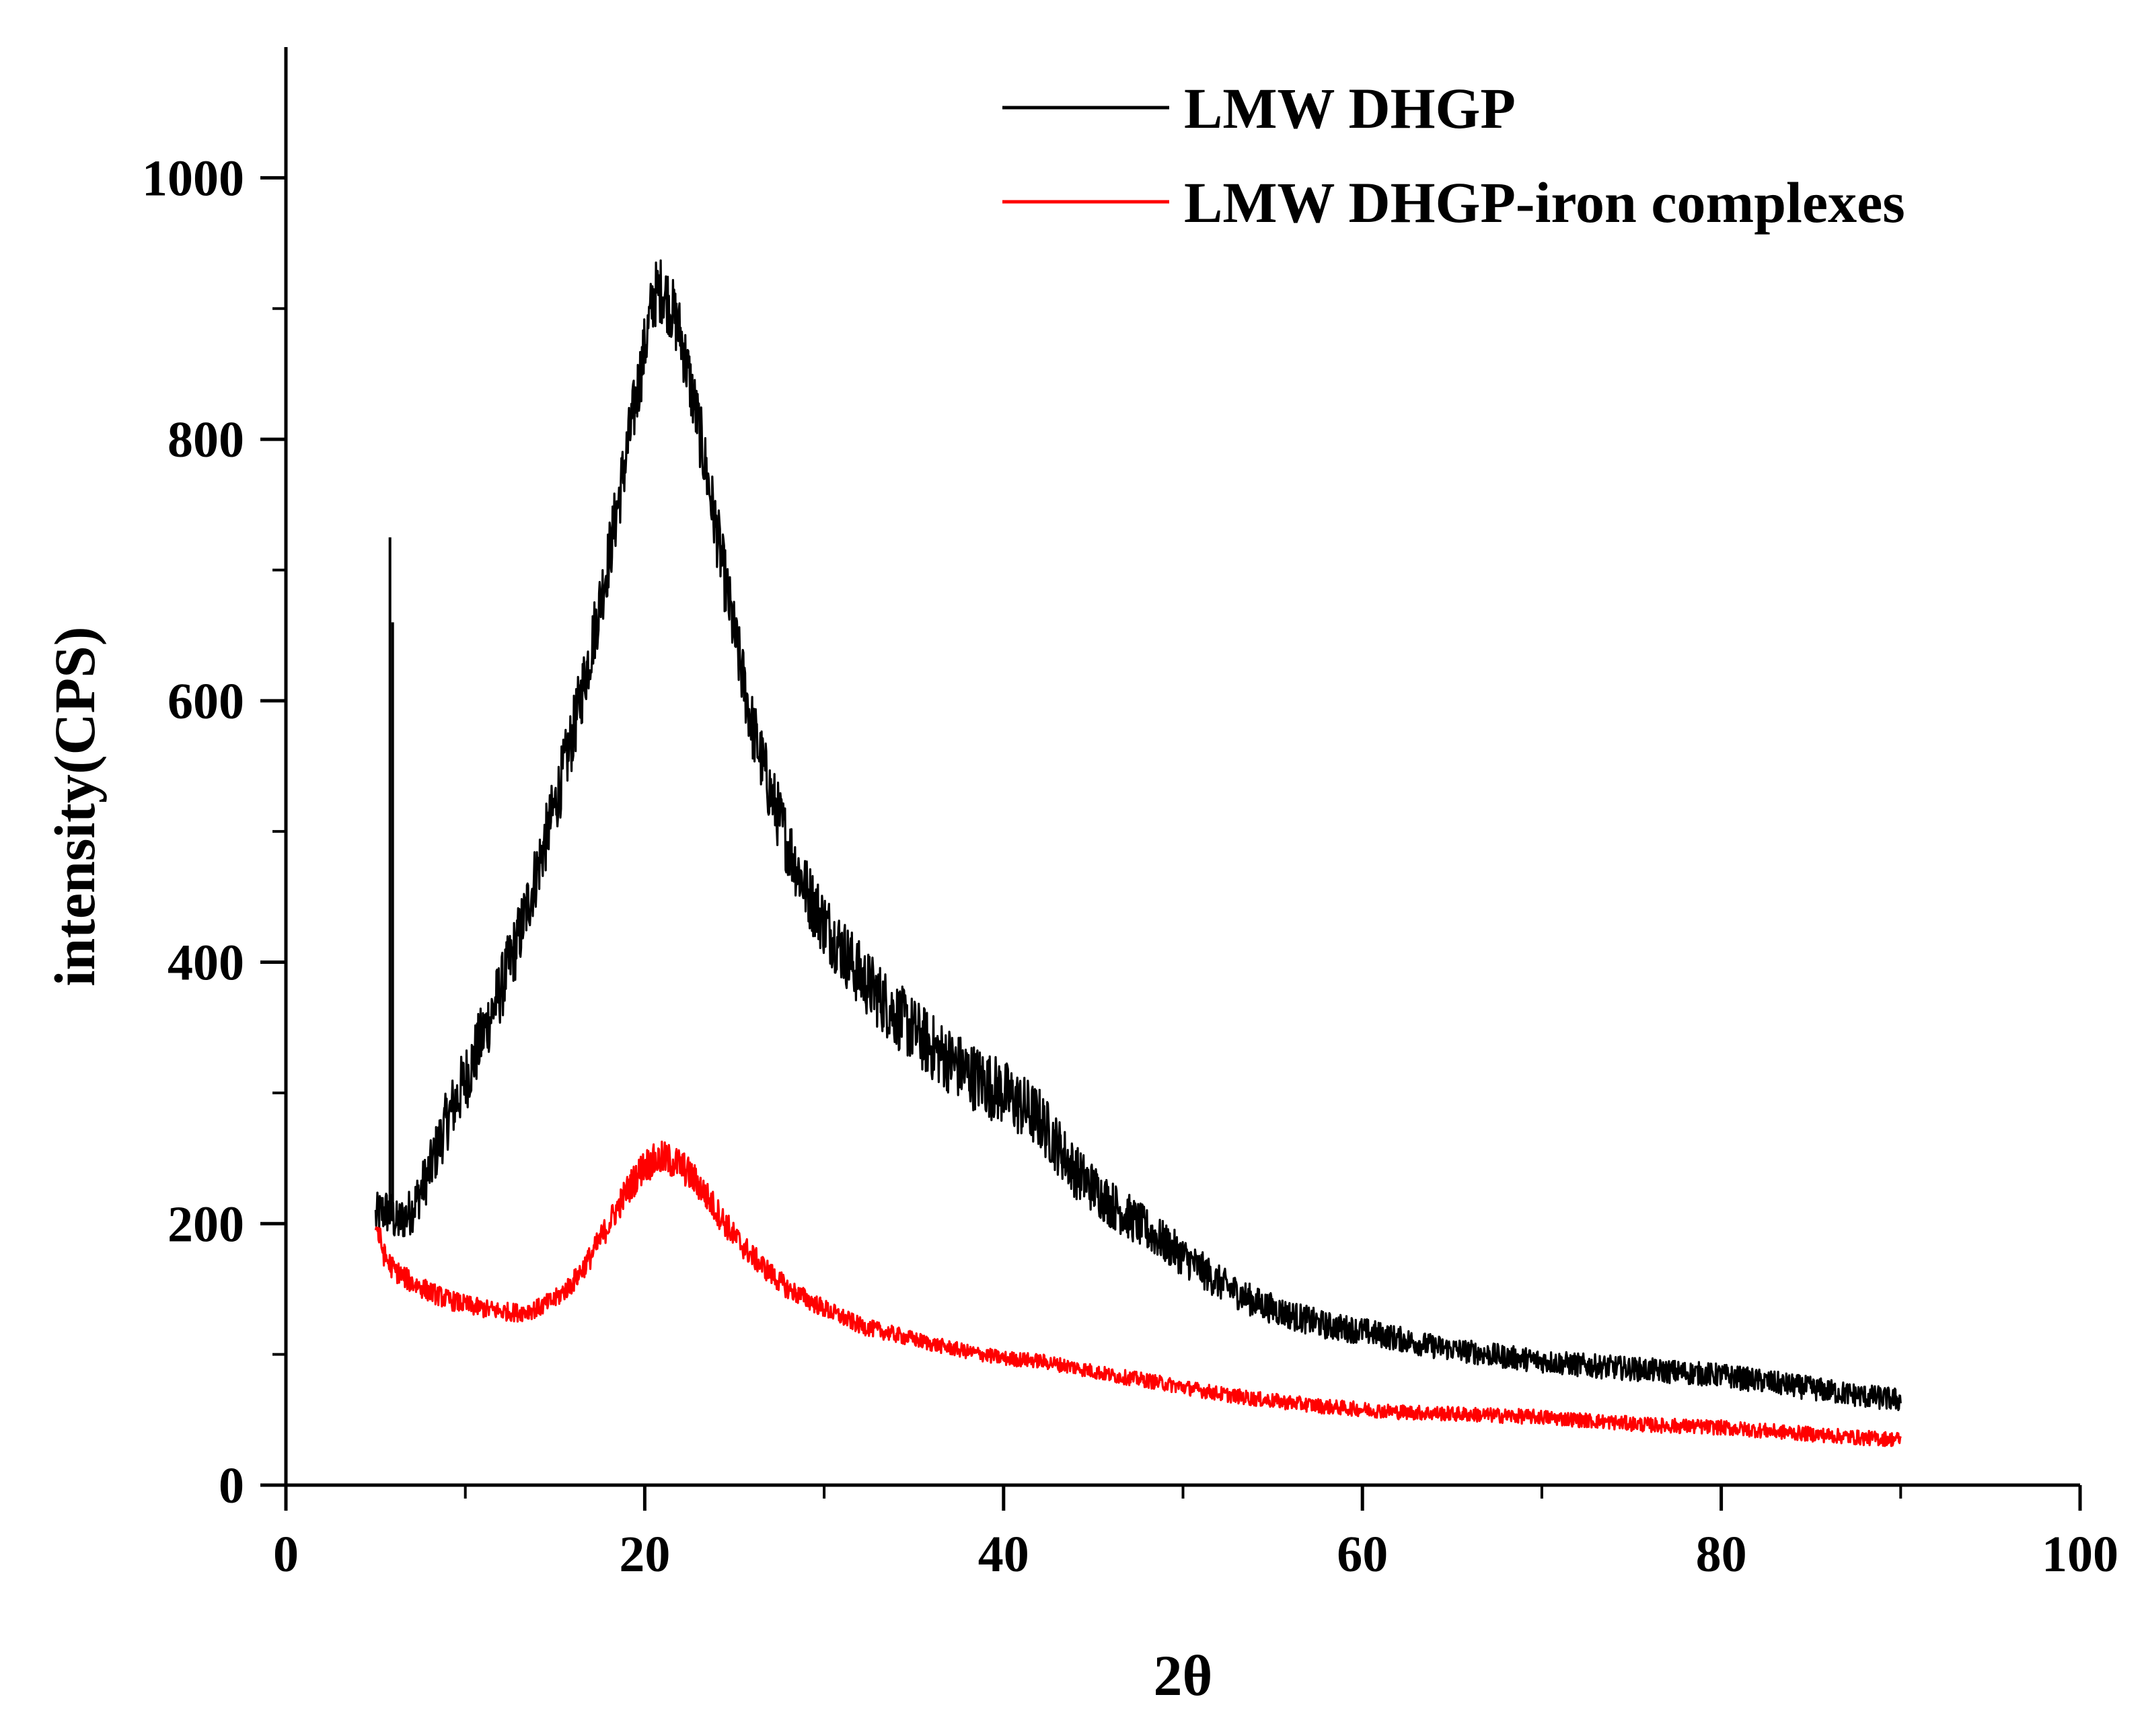 This screenshot has height=1736, width=2144. What do you see at coordinates (206, 701) in the screenshot?
I see `y-tick-label: 600` at bounding box center [206, 701].